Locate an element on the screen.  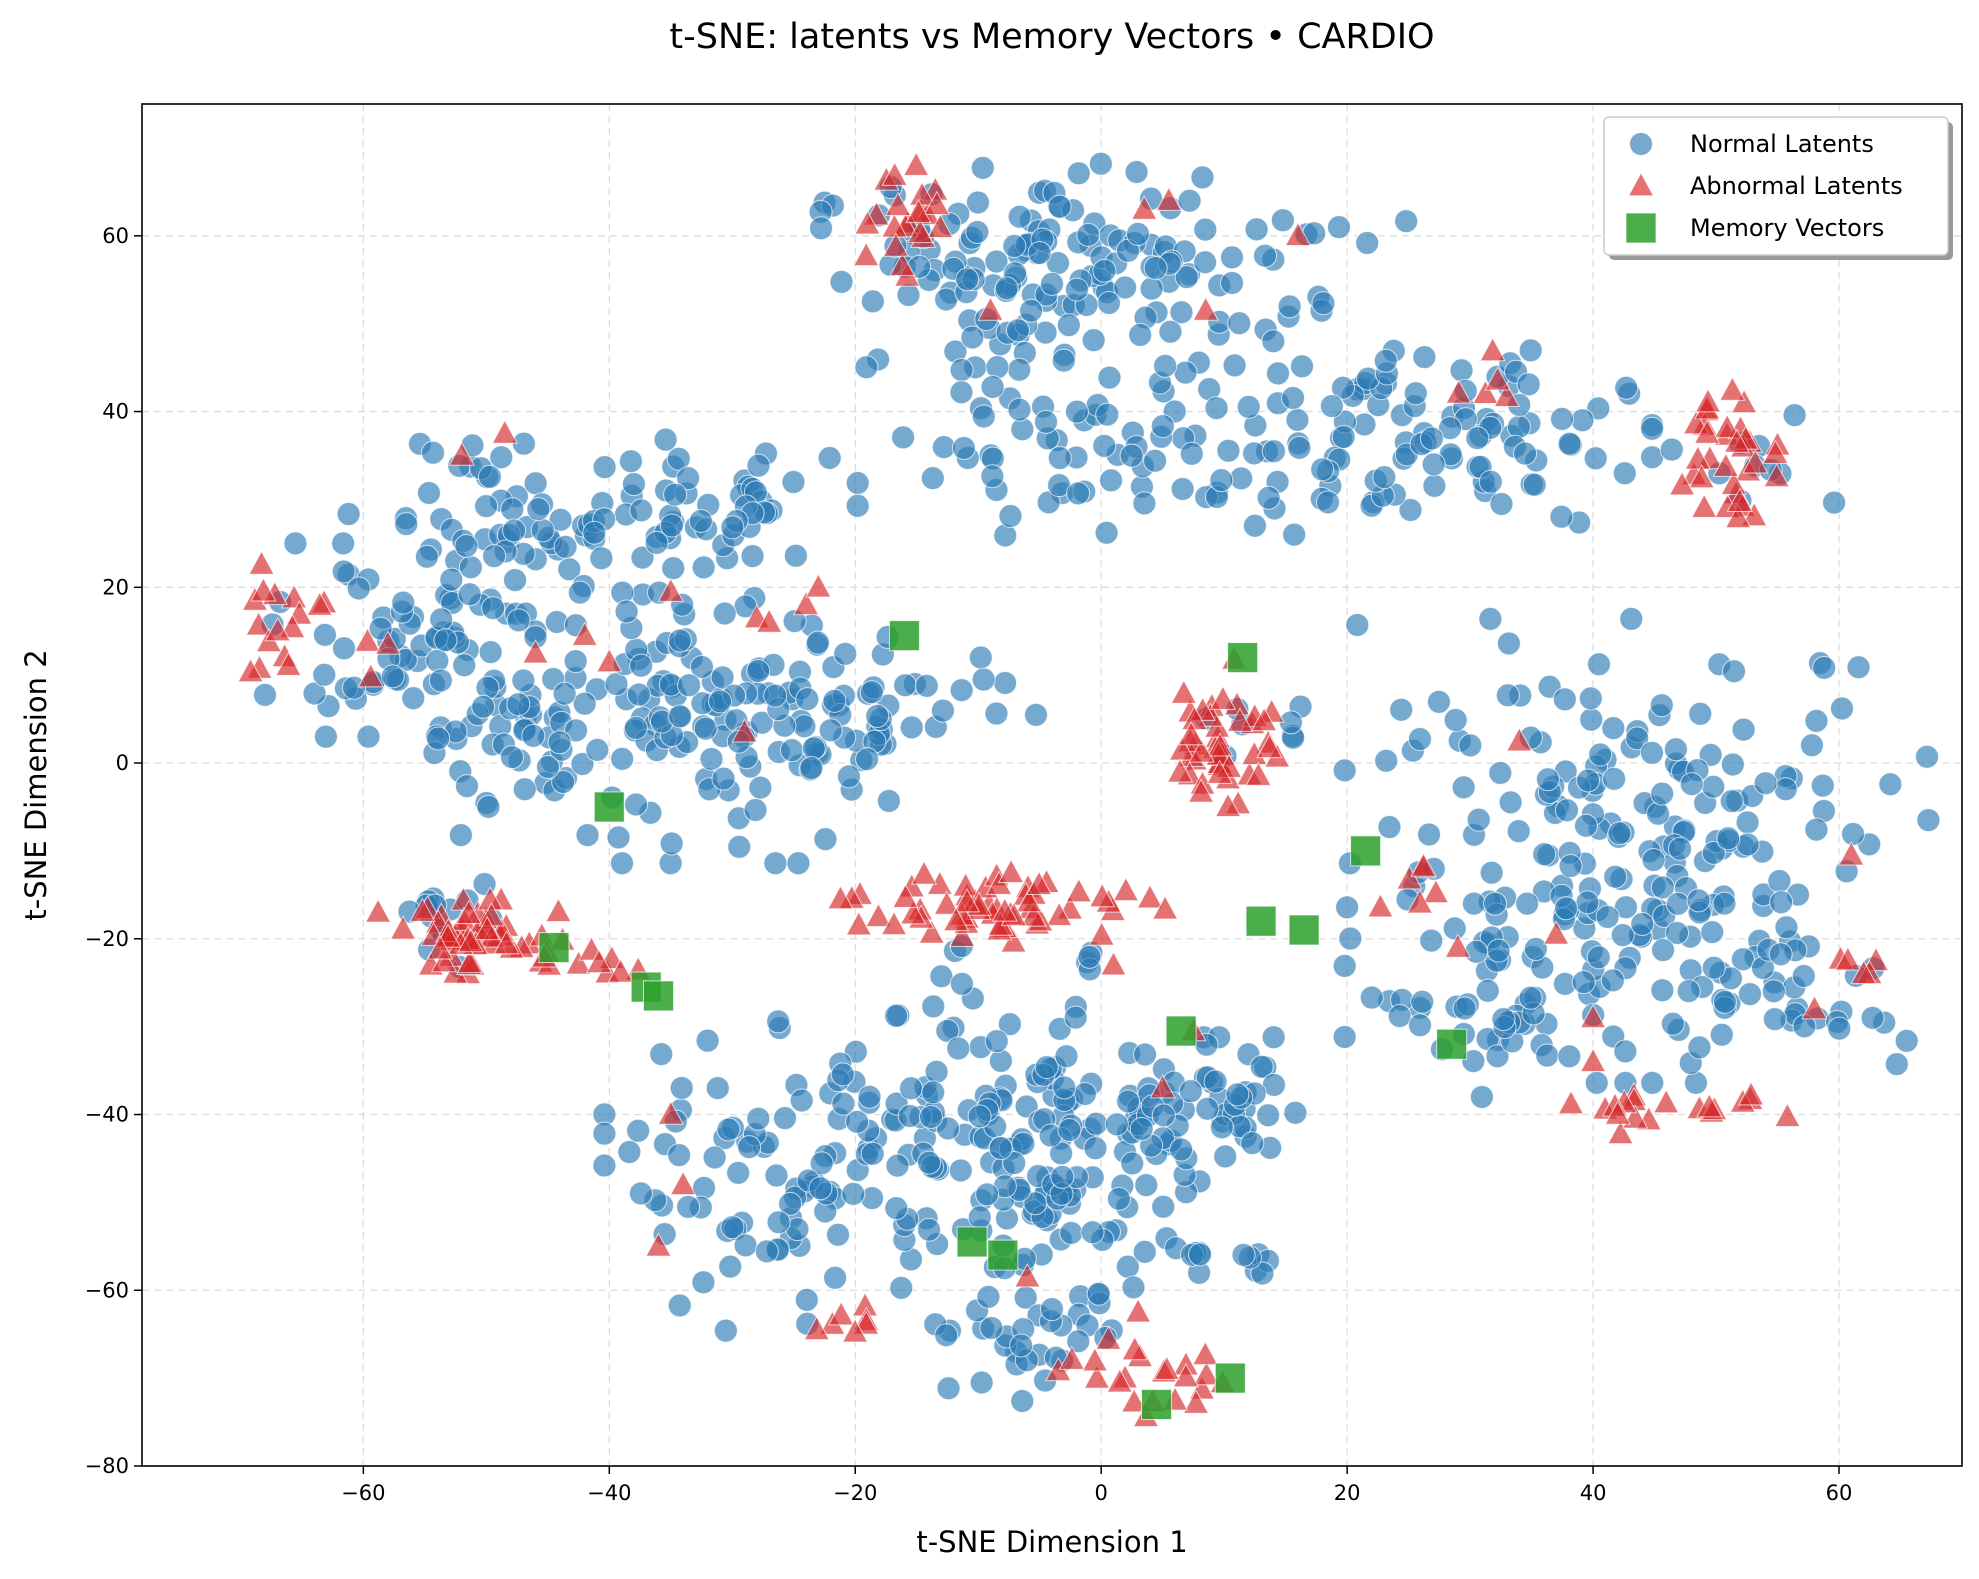
y-tick-label: −40 is located at coordinates (107, 1115).